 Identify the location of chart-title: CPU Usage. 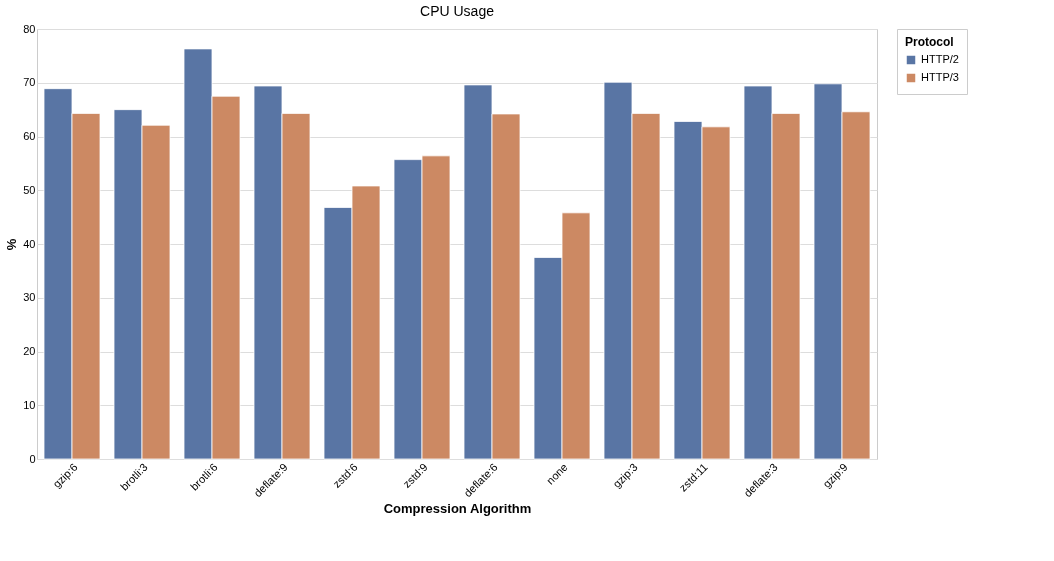
(457, 11).